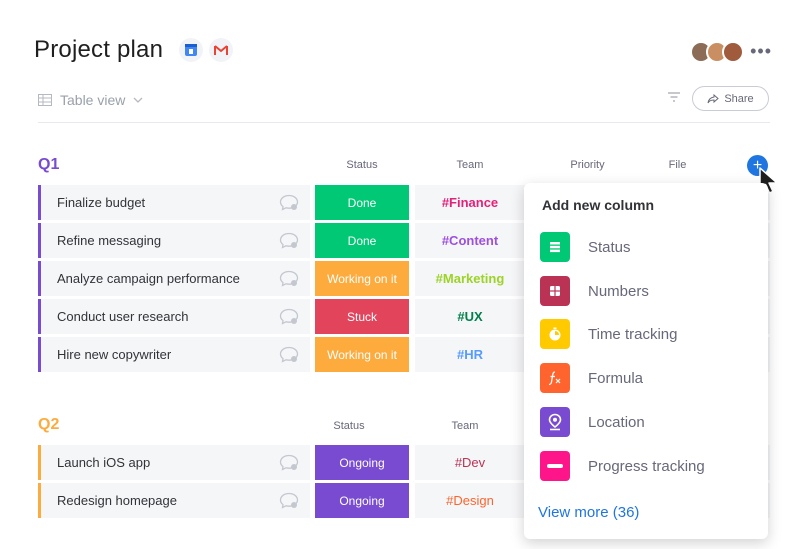 Image resolution: width=800 pixels, height=549 pixels. I want to click on menu-item-location: Location, so click(592, 422).